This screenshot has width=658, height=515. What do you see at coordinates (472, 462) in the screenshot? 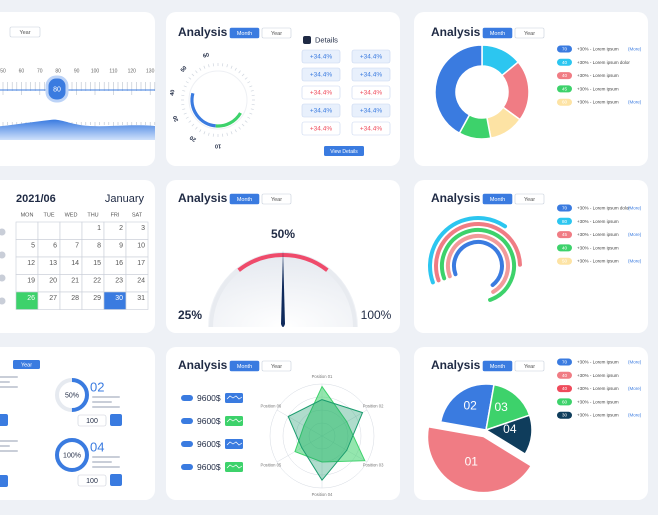
I see `pie-label: 01` at bounding box center [472, 462].